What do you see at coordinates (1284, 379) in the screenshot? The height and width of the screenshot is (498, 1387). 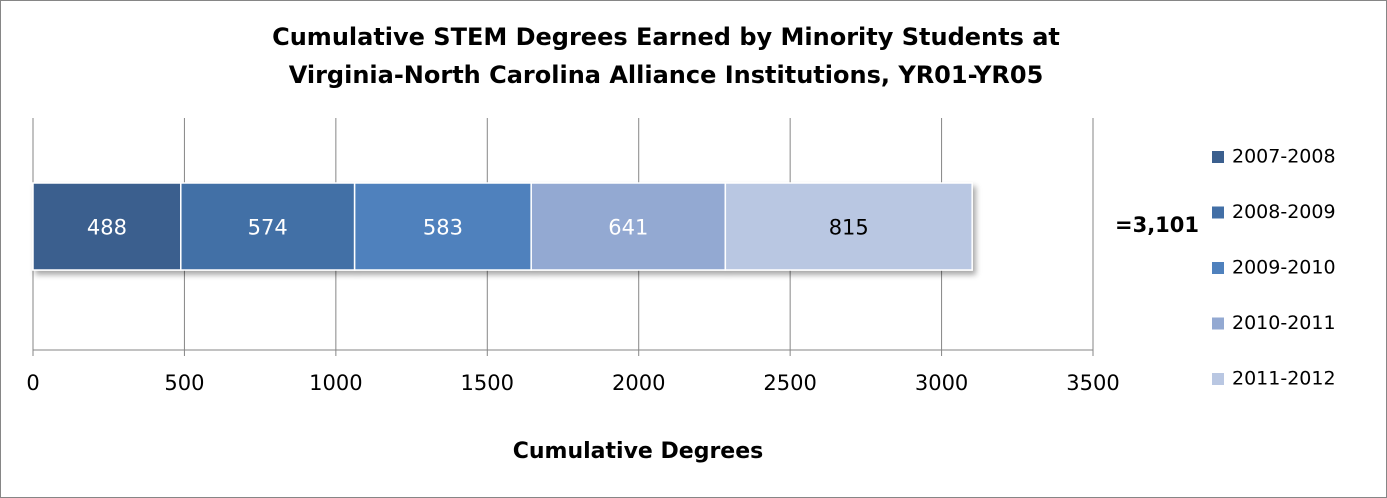 I see `legend-label: 2011-2012` at bounding box center [1284, 379].